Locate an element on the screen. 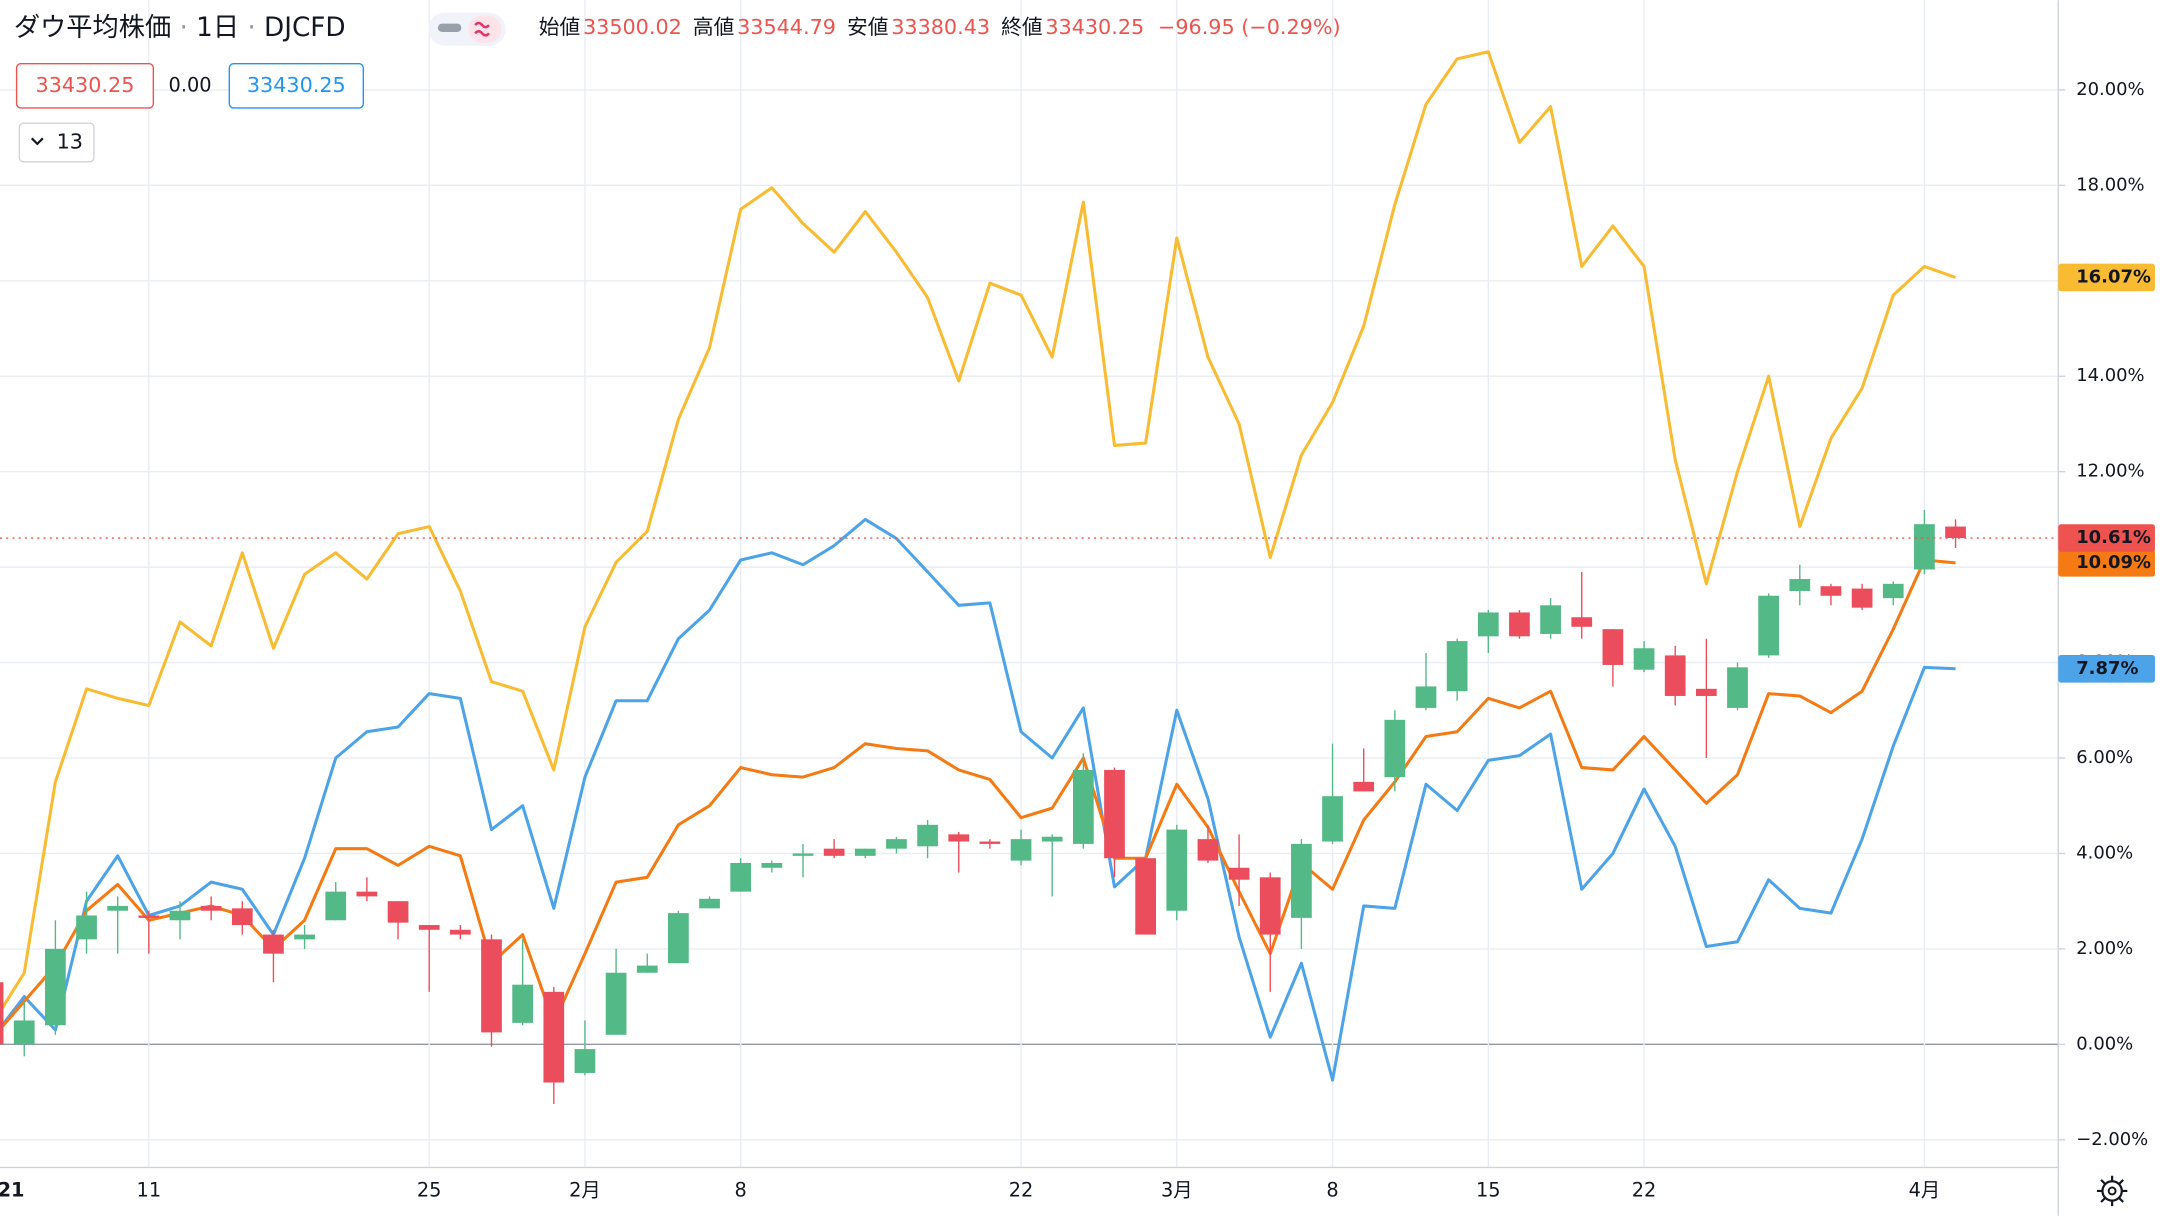  change: −96.95 (−0.29%) is located at coordinates (1249, 27).